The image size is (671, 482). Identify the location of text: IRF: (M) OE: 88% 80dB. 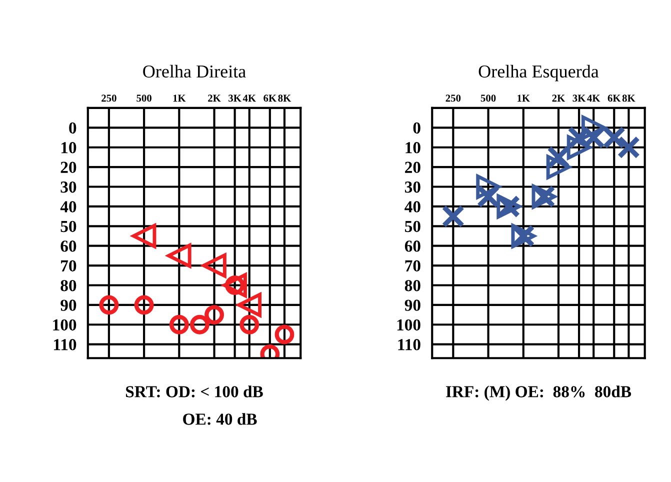
(539, 393).